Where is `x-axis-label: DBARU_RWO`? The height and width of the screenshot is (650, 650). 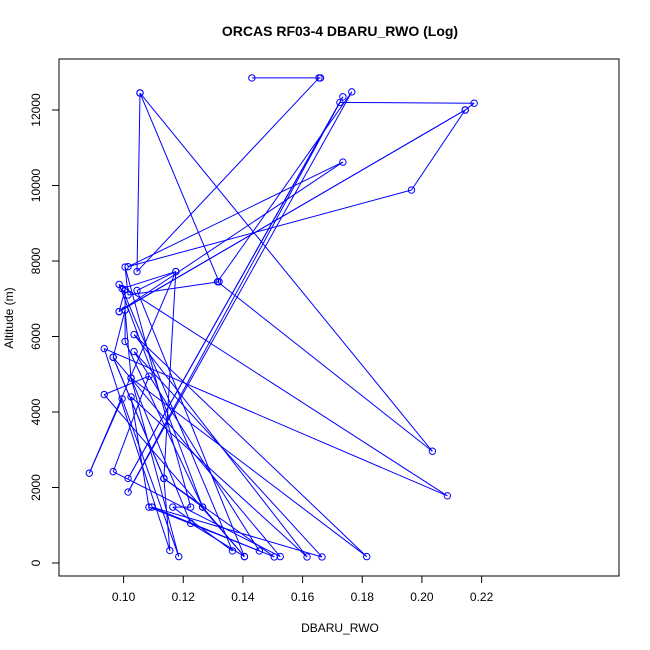
x-axis-label: DBARU_RWO is located at coordinates (340, 628).